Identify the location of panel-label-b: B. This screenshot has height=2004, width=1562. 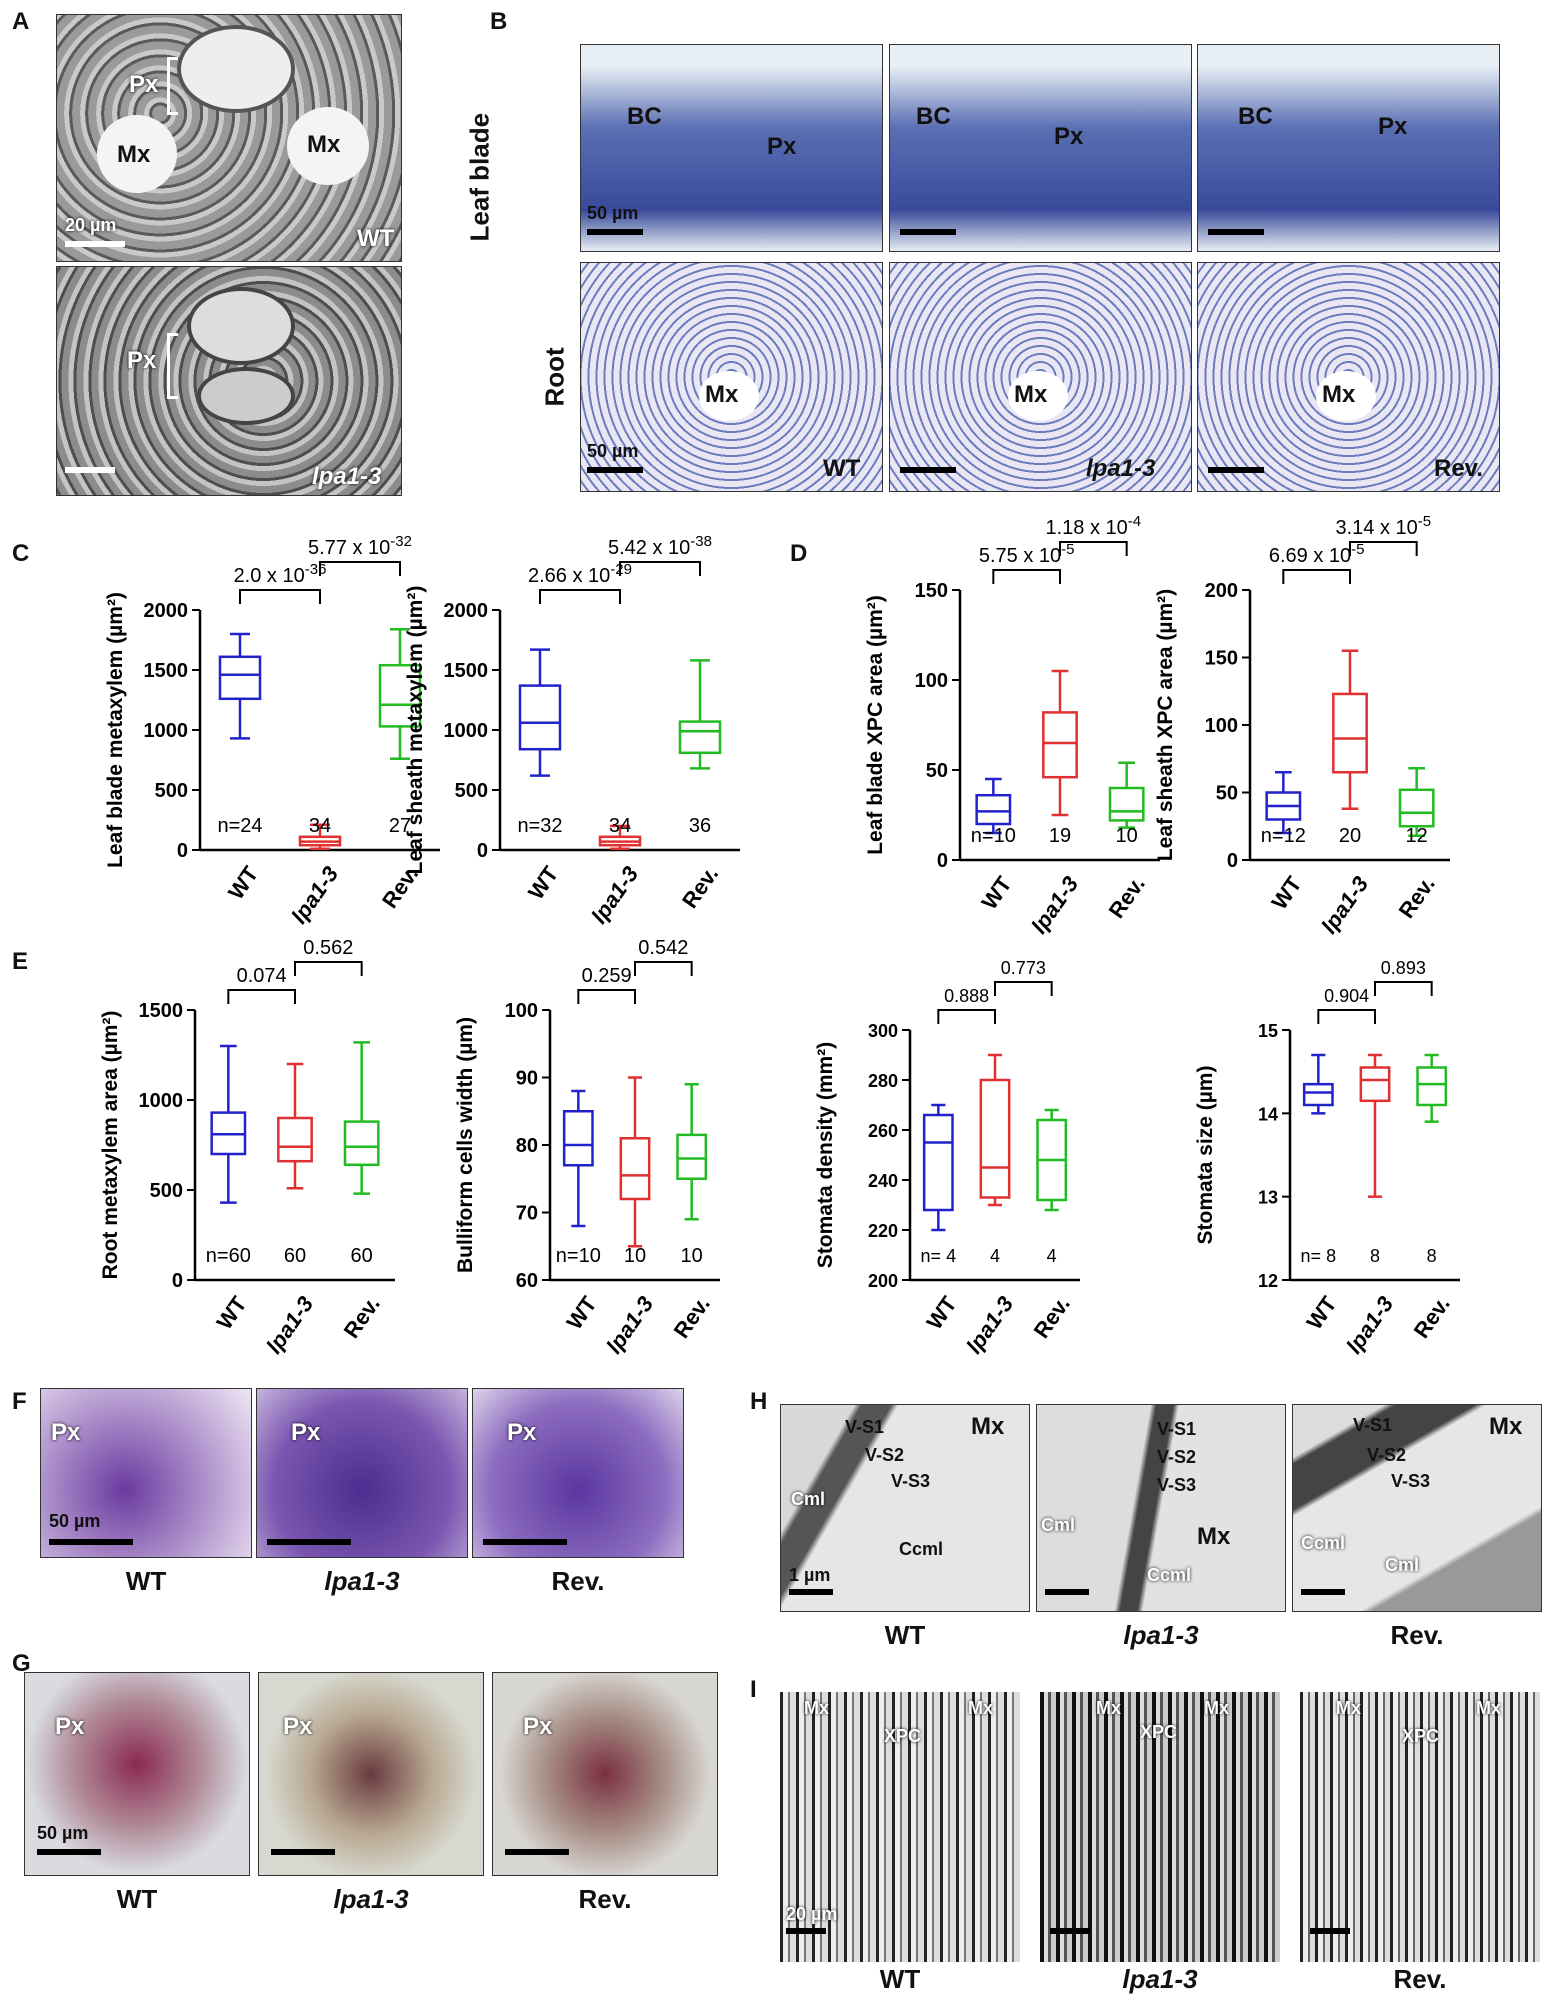
(499, 21).